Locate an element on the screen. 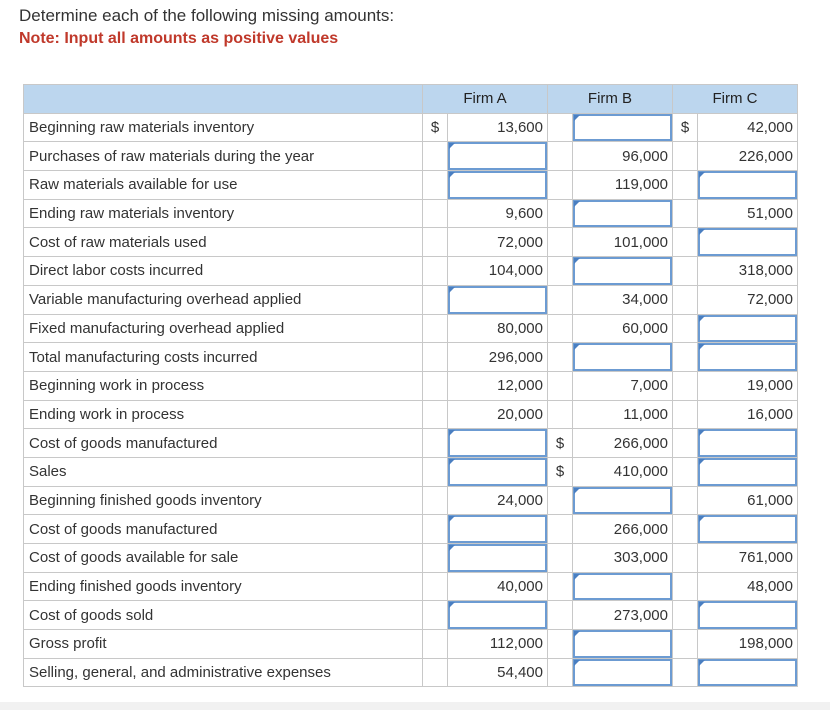 The width and height of the screenshot is (830, 710). amount-value-cell-firm-a: 9,600 is located at coordinates (497, 213).